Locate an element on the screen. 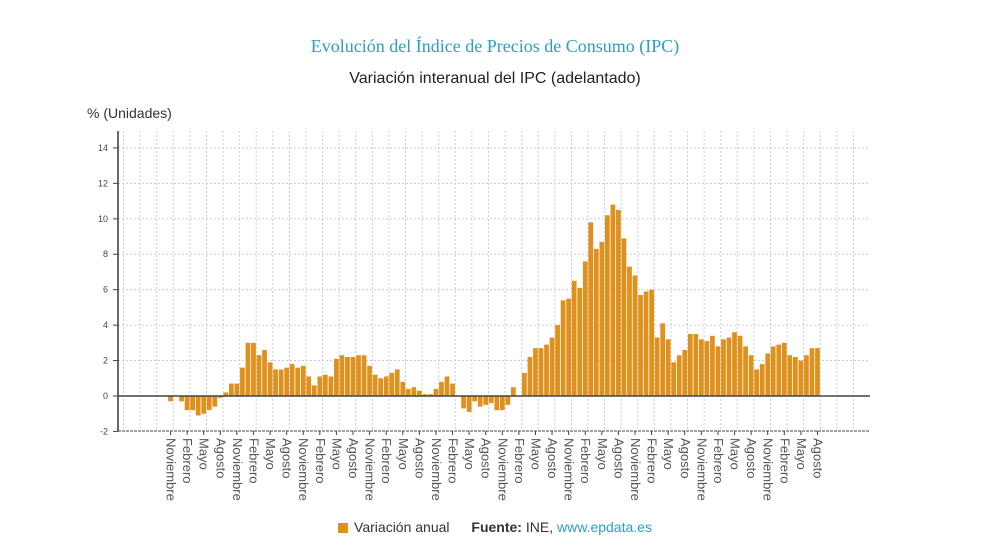 The image size is (990, 556). y-axis-label: % (Unidades) is located at coordinates (129, 113).